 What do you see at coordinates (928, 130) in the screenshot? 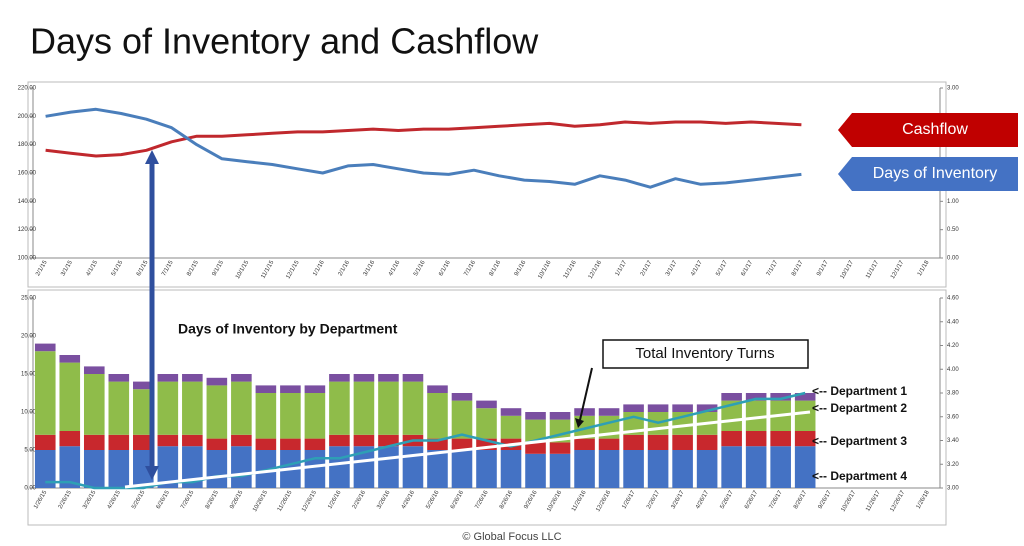
I see `cashflow-callout` at bounding box center [928, 130].